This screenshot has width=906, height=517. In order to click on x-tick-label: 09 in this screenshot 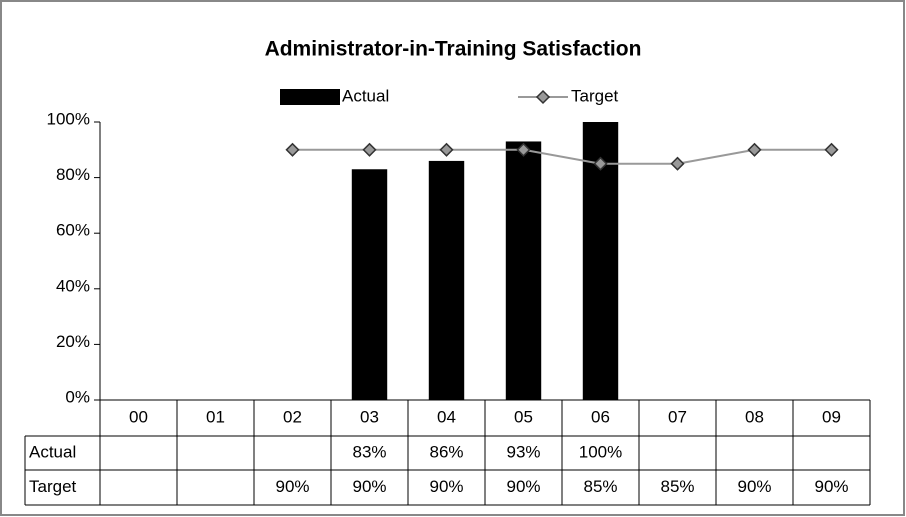, I will do `click(831, 416)`.